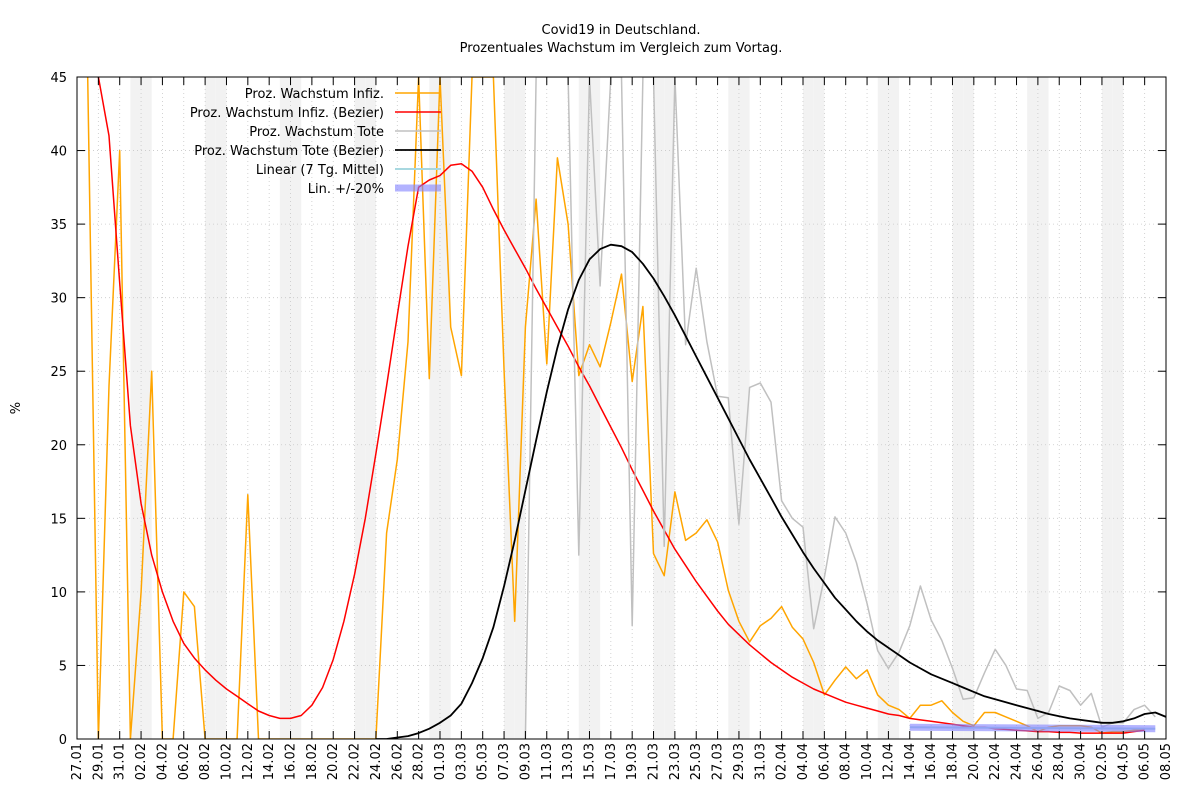 This screenshot has width=1200, height=800. Describe the element at coordinates (289, 151) in the screenshot. I see `legend-label-4: Proz. Wachstum Tote (Bezier)` at that location.